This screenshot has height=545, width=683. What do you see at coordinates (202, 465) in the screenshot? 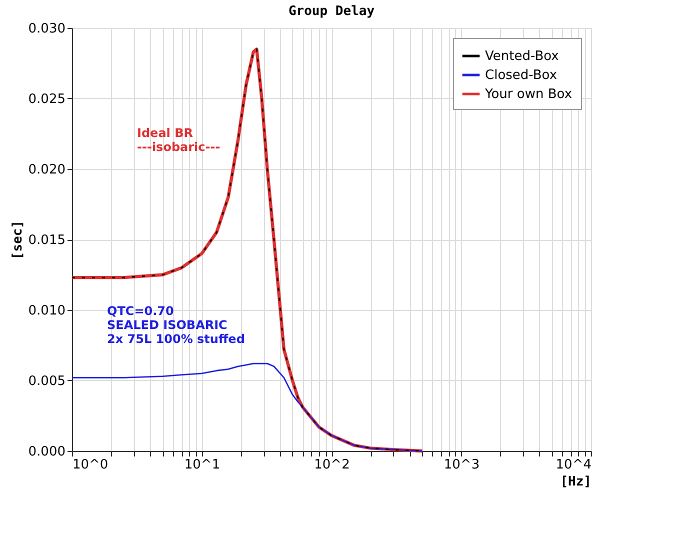
I see `x-tick-label: 10^1` at bounding box center [202, 465].